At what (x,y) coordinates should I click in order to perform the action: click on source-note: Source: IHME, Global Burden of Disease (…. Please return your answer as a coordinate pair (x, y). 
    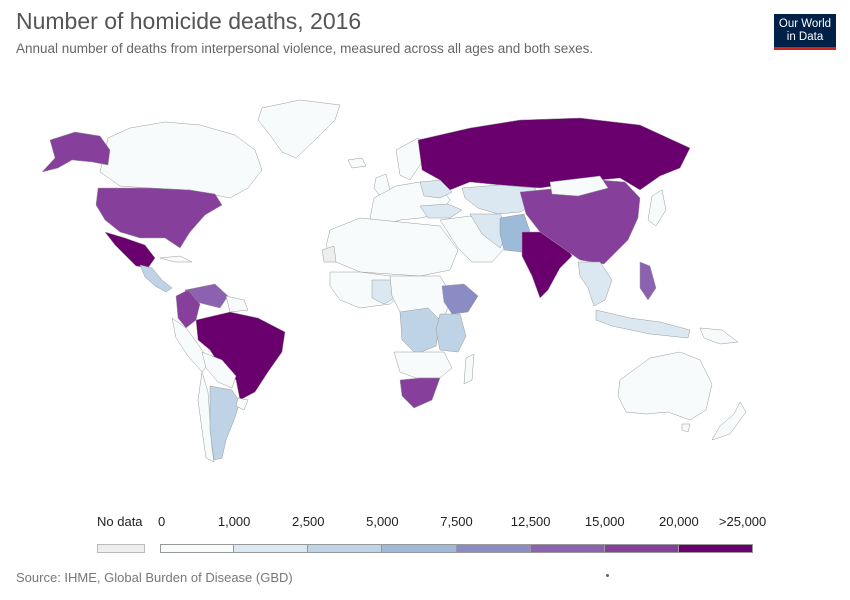
    Looking at the image, I should click on (154, 577).